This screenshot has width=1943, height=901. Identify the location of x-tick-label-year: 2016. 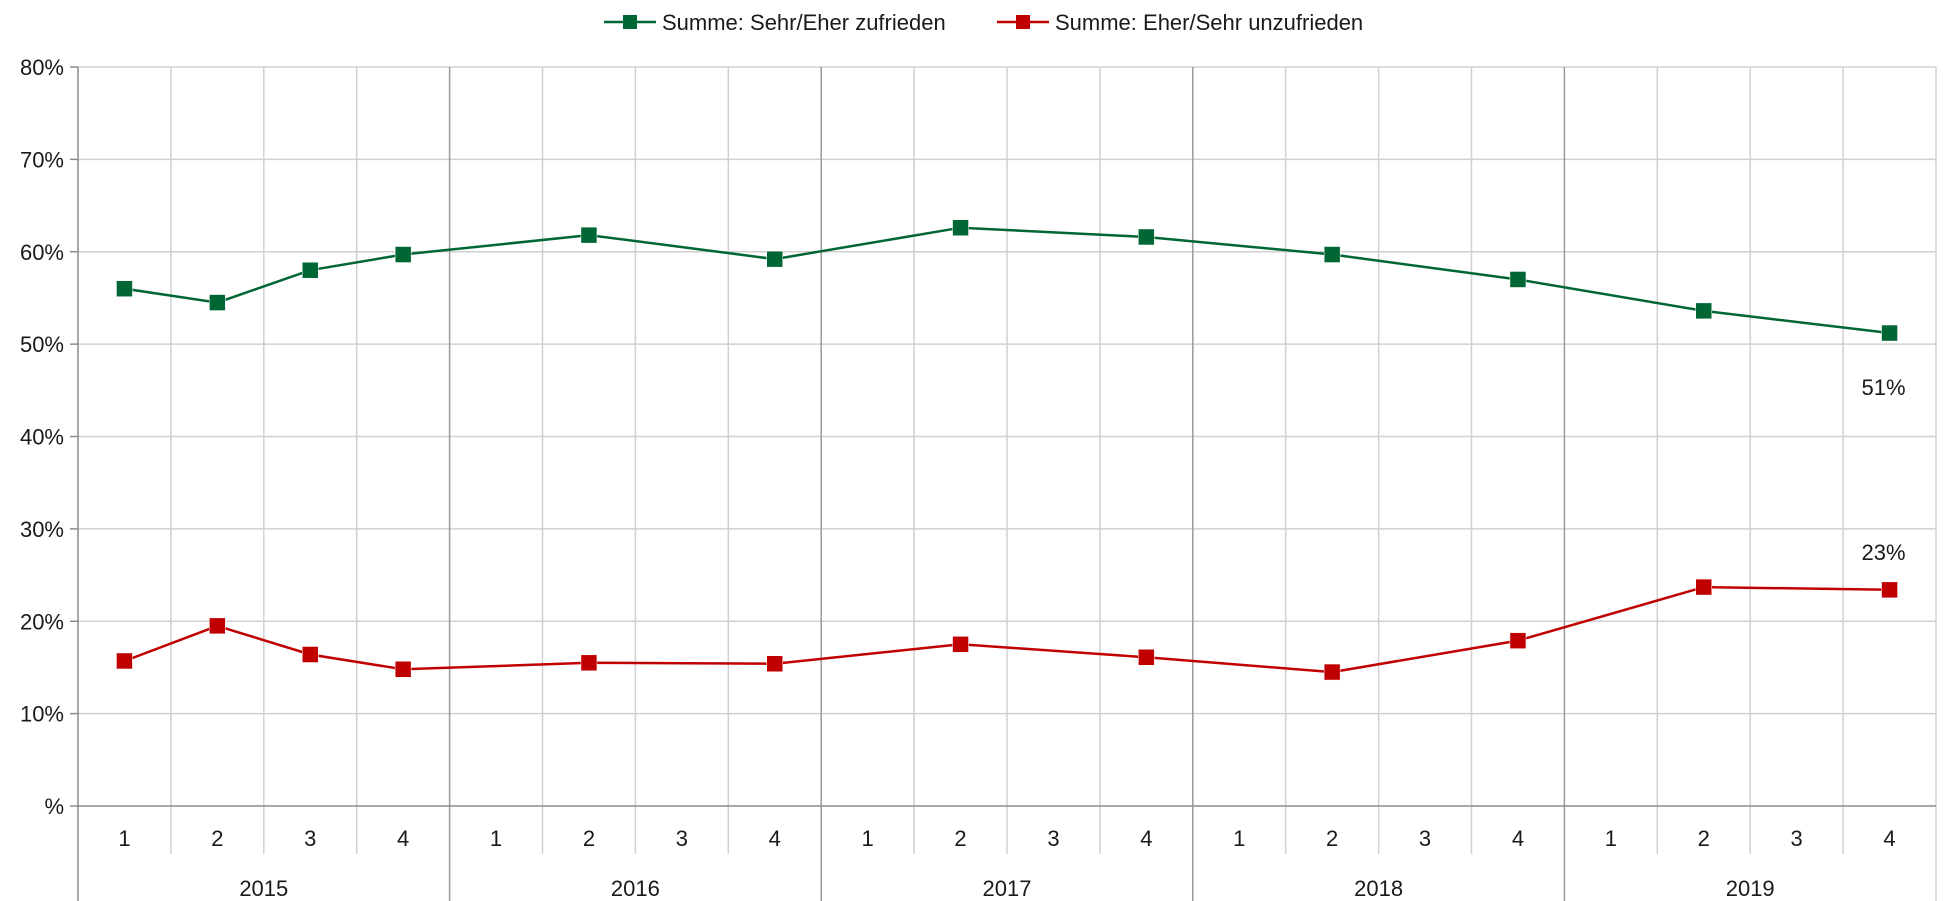
(635, 888).